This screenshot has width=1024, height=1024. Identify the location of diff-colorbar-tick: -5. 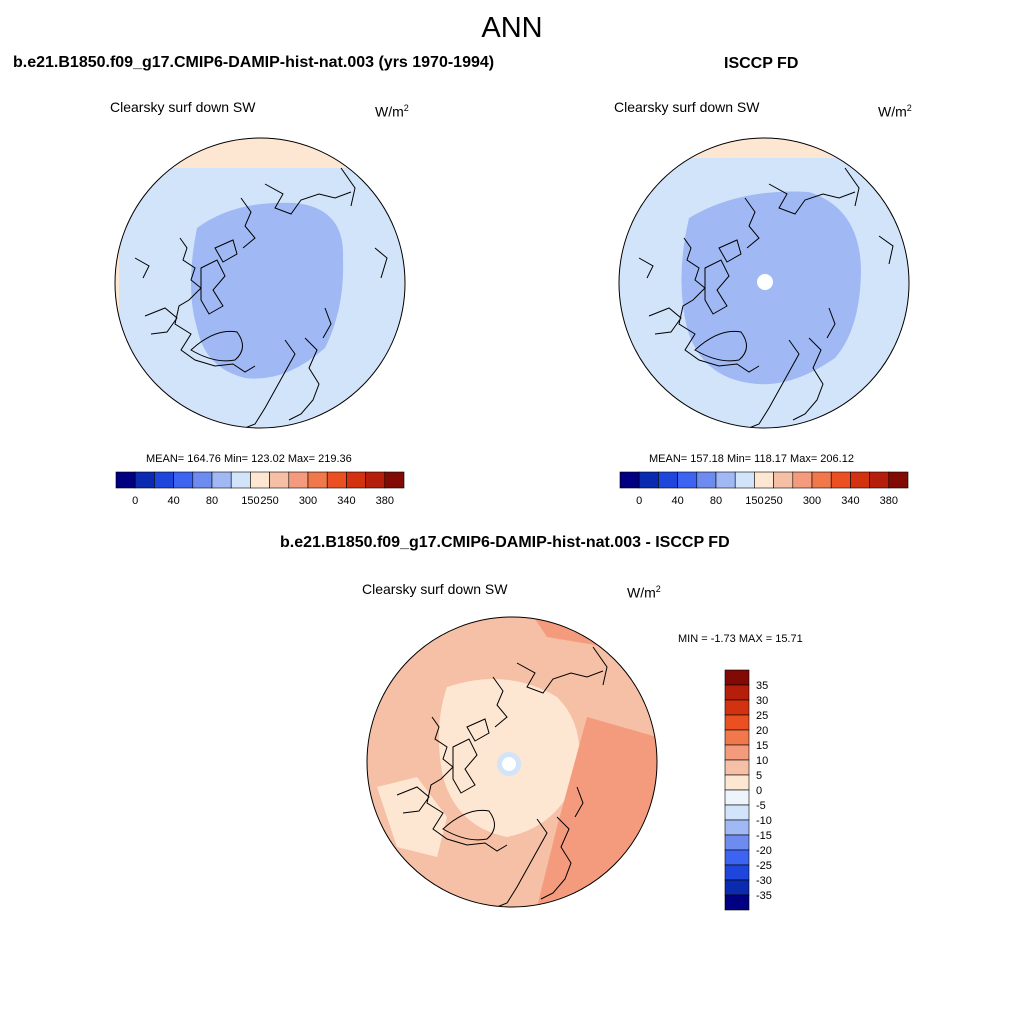
(761, 806).